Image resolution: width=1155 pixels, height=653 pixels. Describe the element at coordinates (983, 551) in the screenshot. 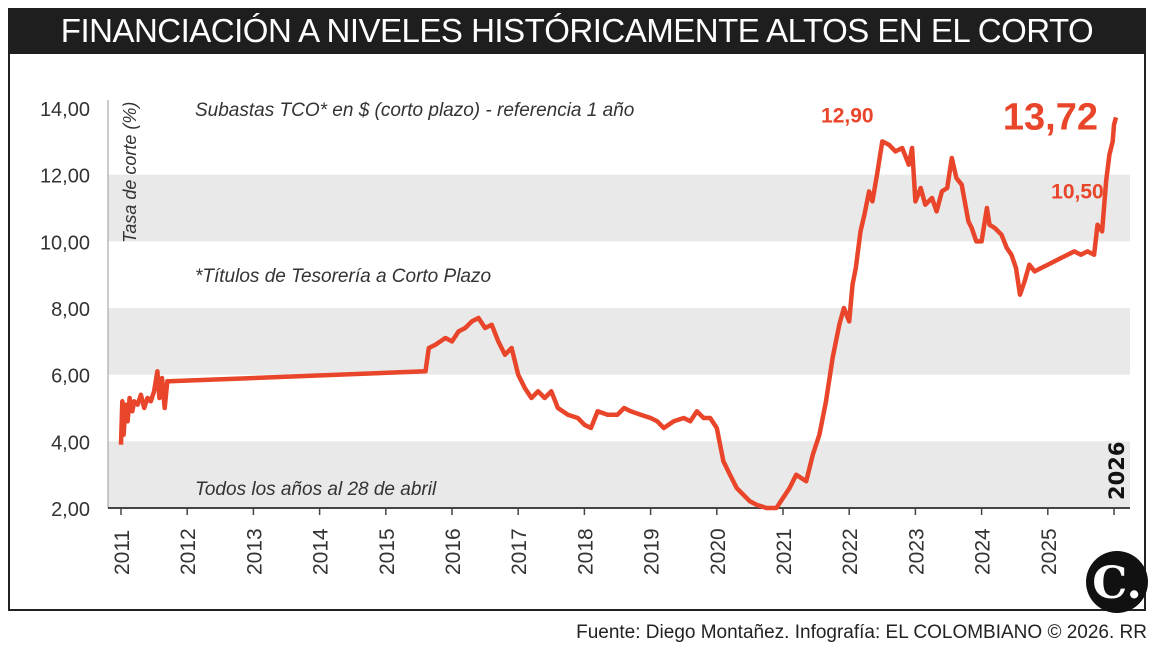

I see `x-tick-label: 2024` at that location.